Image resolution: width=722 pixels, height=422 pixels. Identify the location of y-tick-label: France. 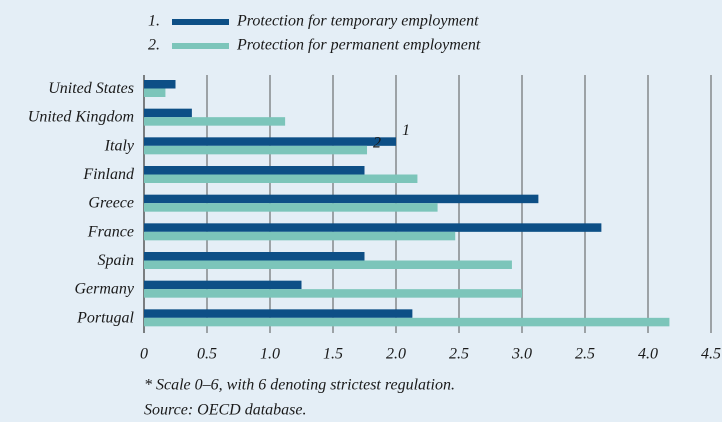
(110, 231).